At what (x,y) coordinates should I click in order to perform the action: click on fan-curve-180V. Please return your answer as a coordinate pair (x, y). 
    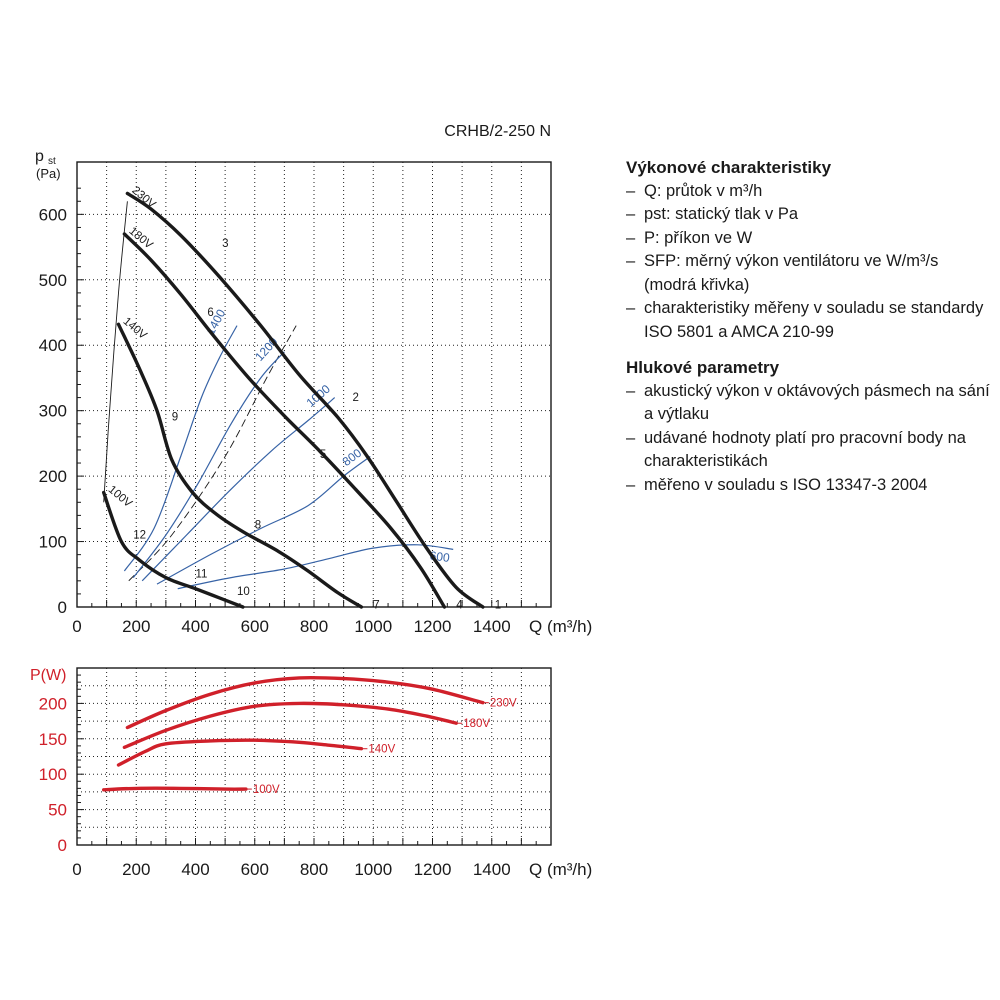
    Looking at the image, I should click on (284, 420).